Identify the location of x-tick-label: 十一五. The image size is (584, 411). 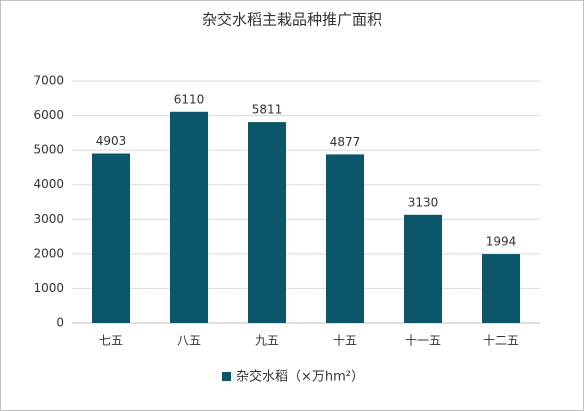
(423, 341).